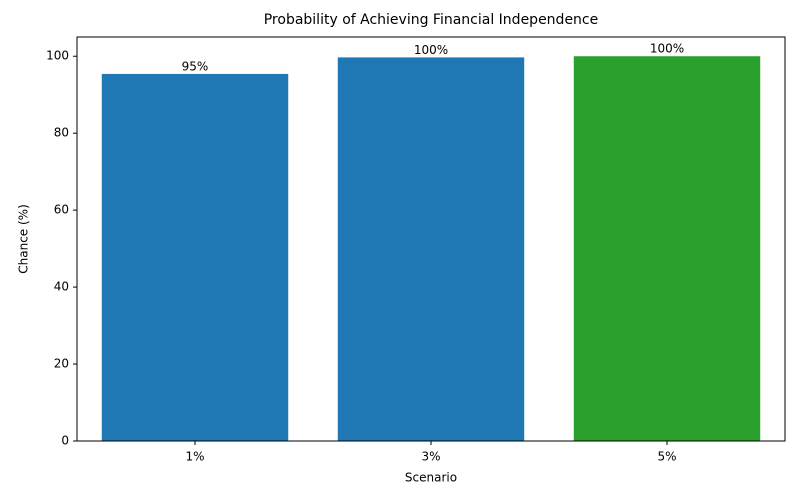  Describe the element at coordinates (666, 457) in the screenshot. I see `x-tick-label: 5%` at that location.